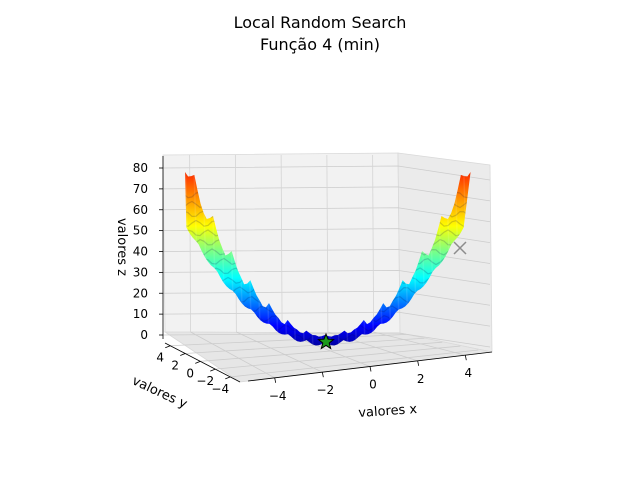 The image size is (640, 480). What do you see at coordinates (160, 358) in the screenshot?
I see `y-tick-label: 4` at bounding box center [160, 358].